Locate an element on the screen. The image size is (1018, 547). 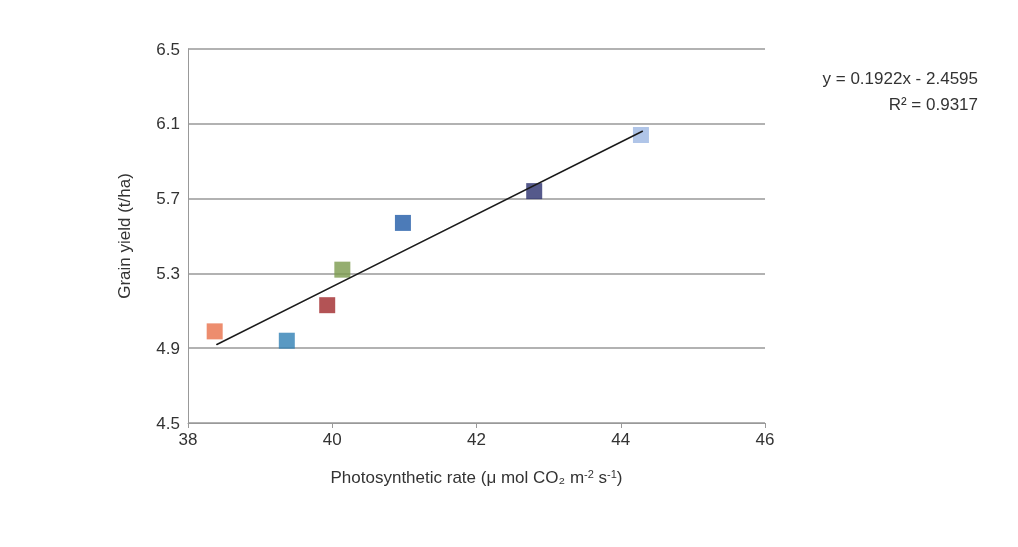
text: R² = 0.9317 is located at coordinates (933, 104).